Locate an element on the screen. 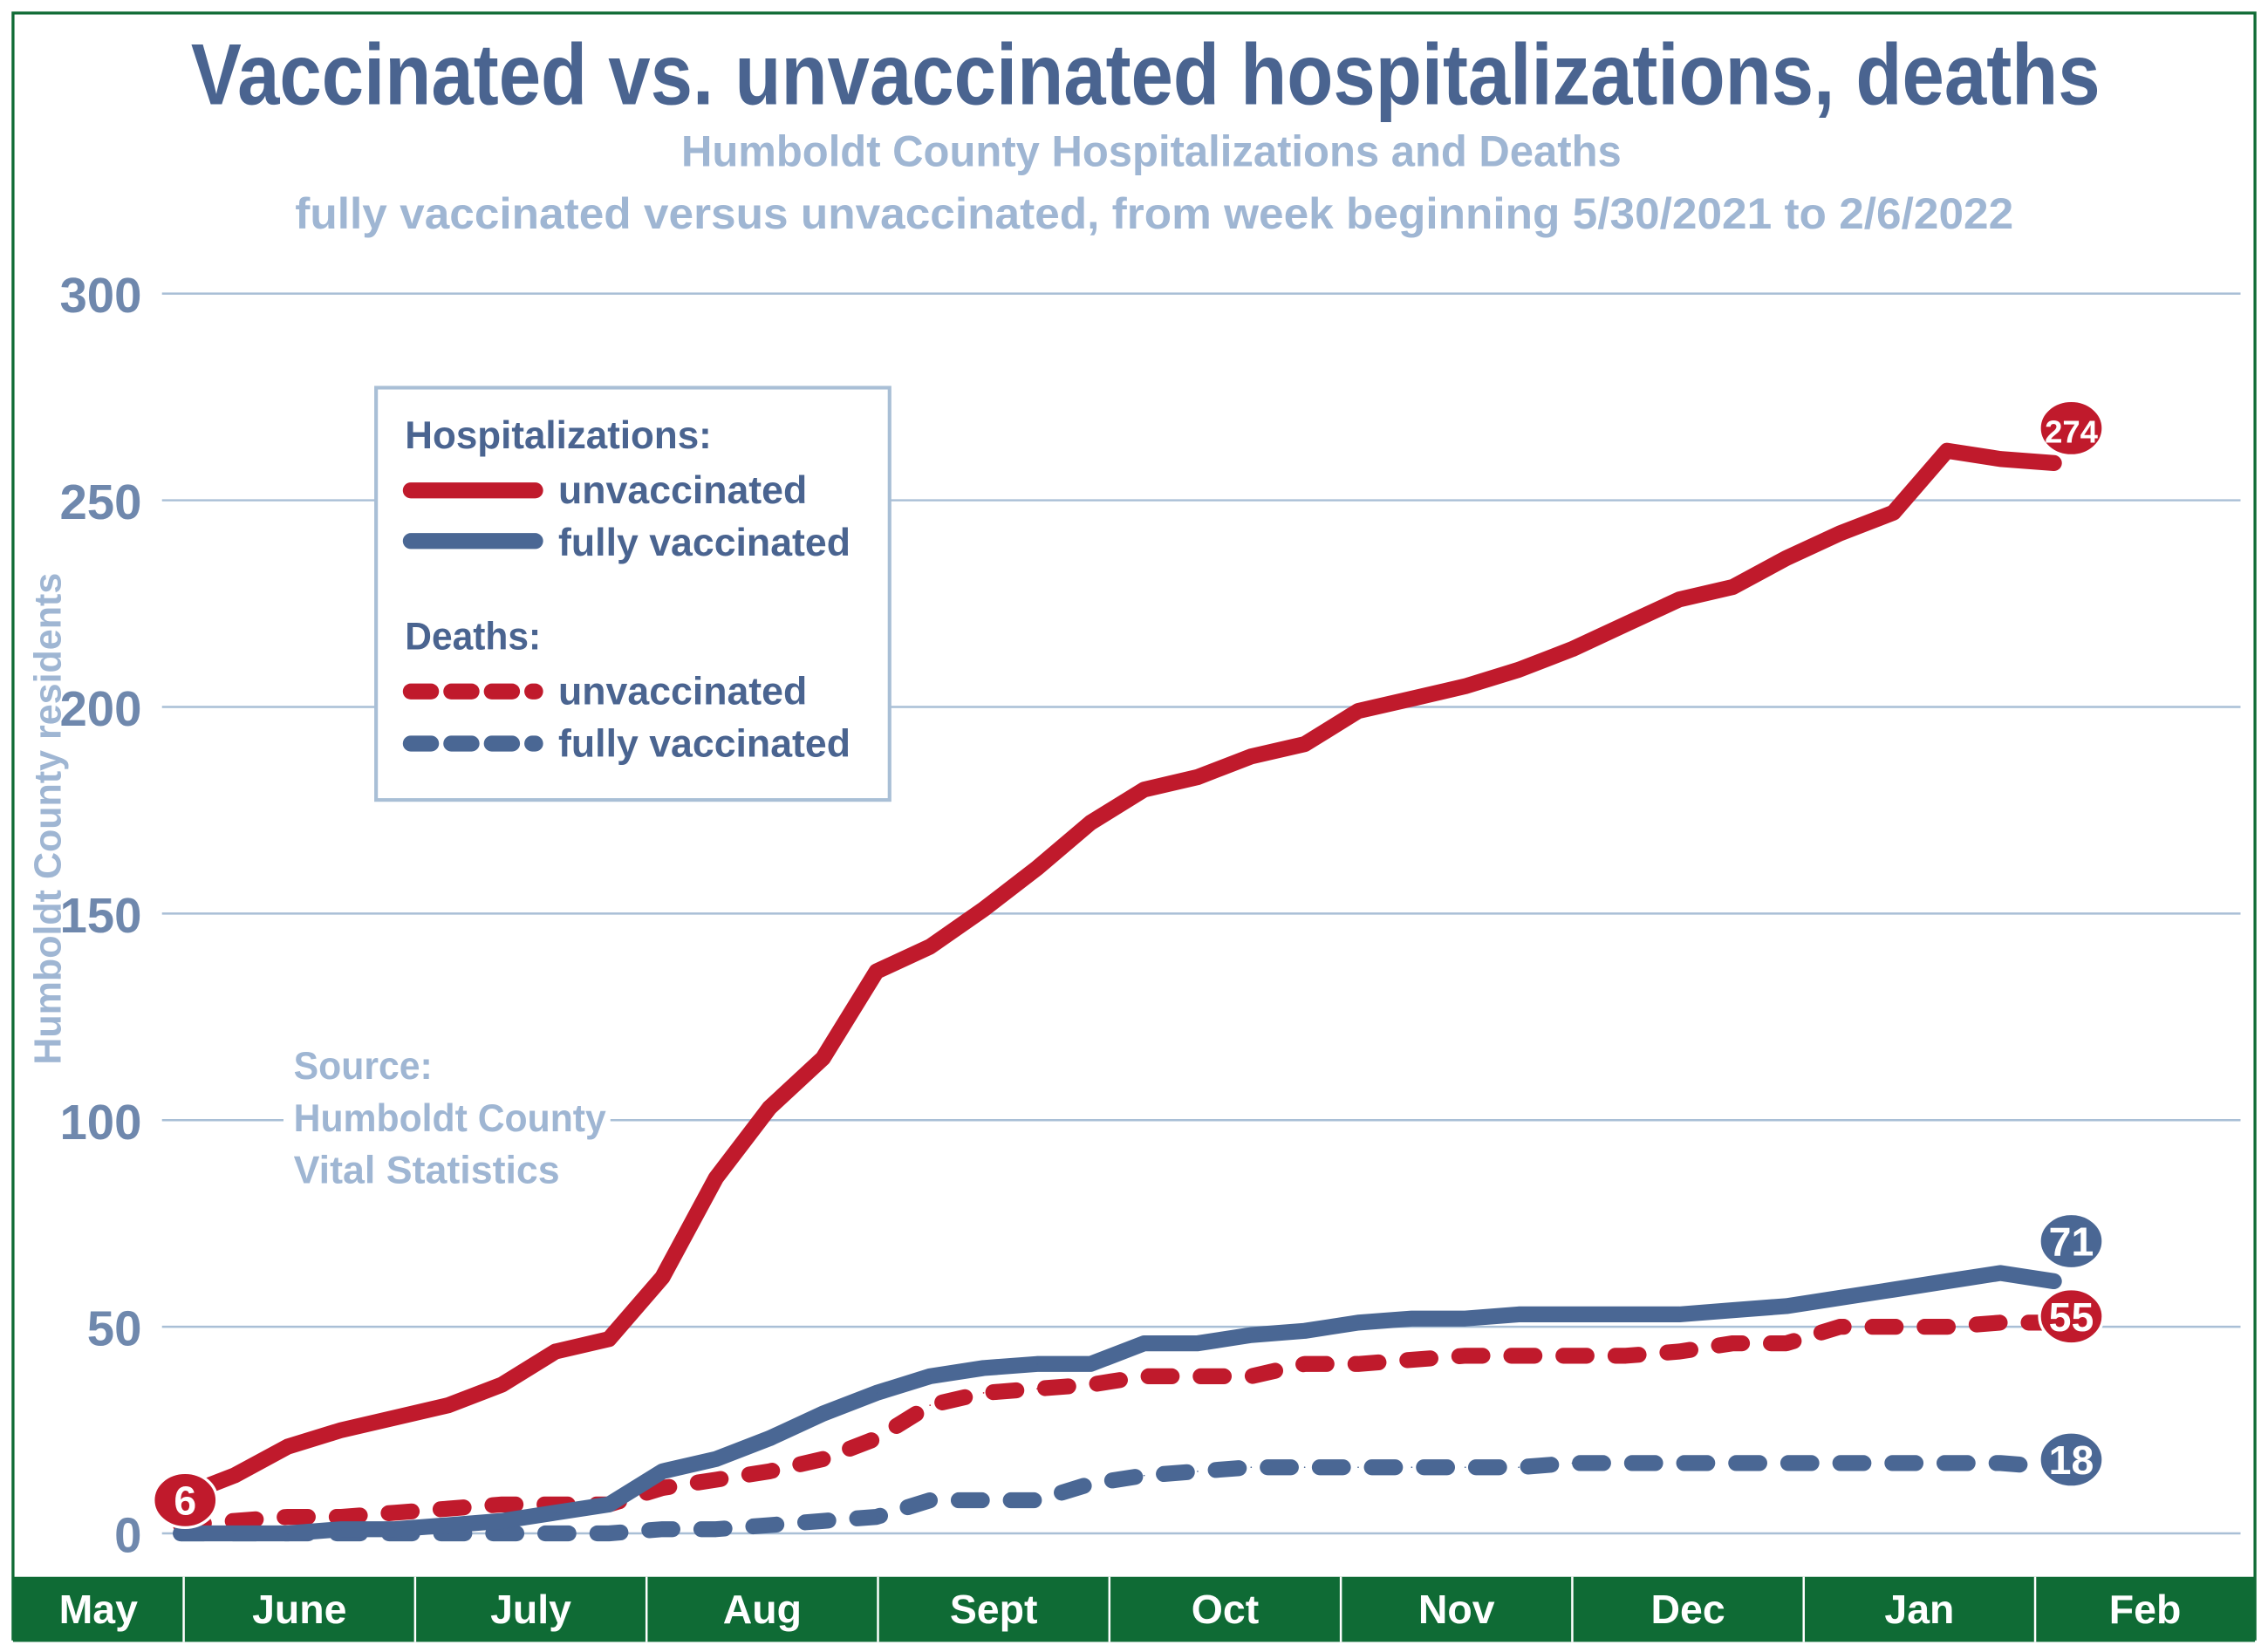 The image size is (2268, 1652). end-label-series-1: 71 is located at coordinates (2072, 1242).